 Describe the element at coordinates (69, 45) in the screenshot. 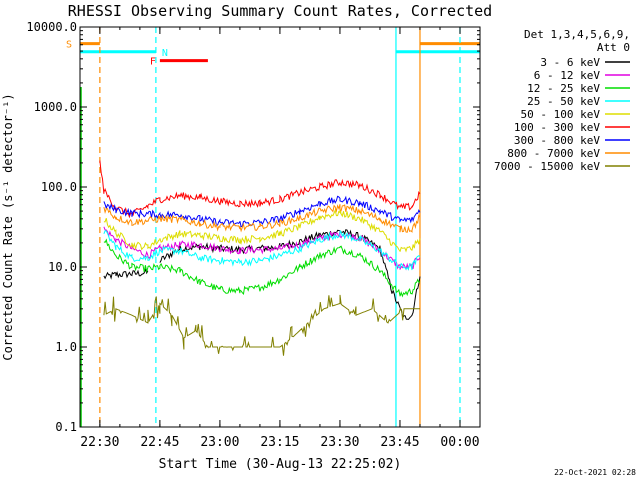

I see `flag-label: S` at that location.